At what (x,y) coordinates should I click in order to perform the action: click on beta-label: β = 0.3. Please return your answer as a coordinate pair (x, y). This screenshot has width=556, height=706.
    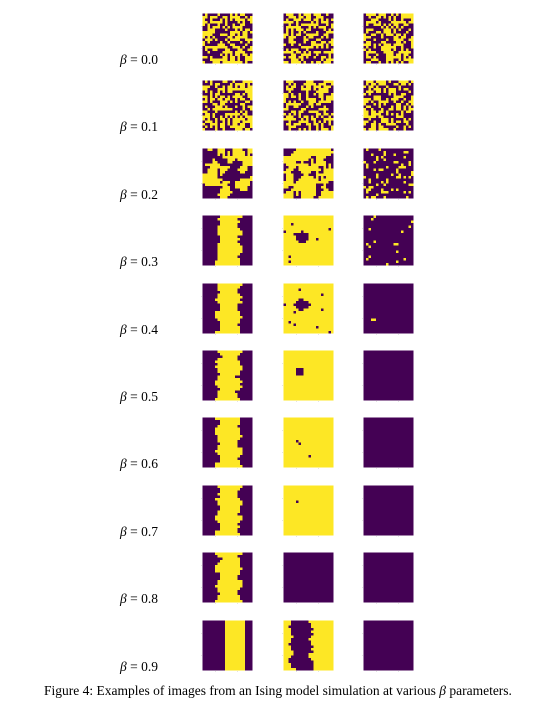
    Looking at the image, I should click on (148, 262).